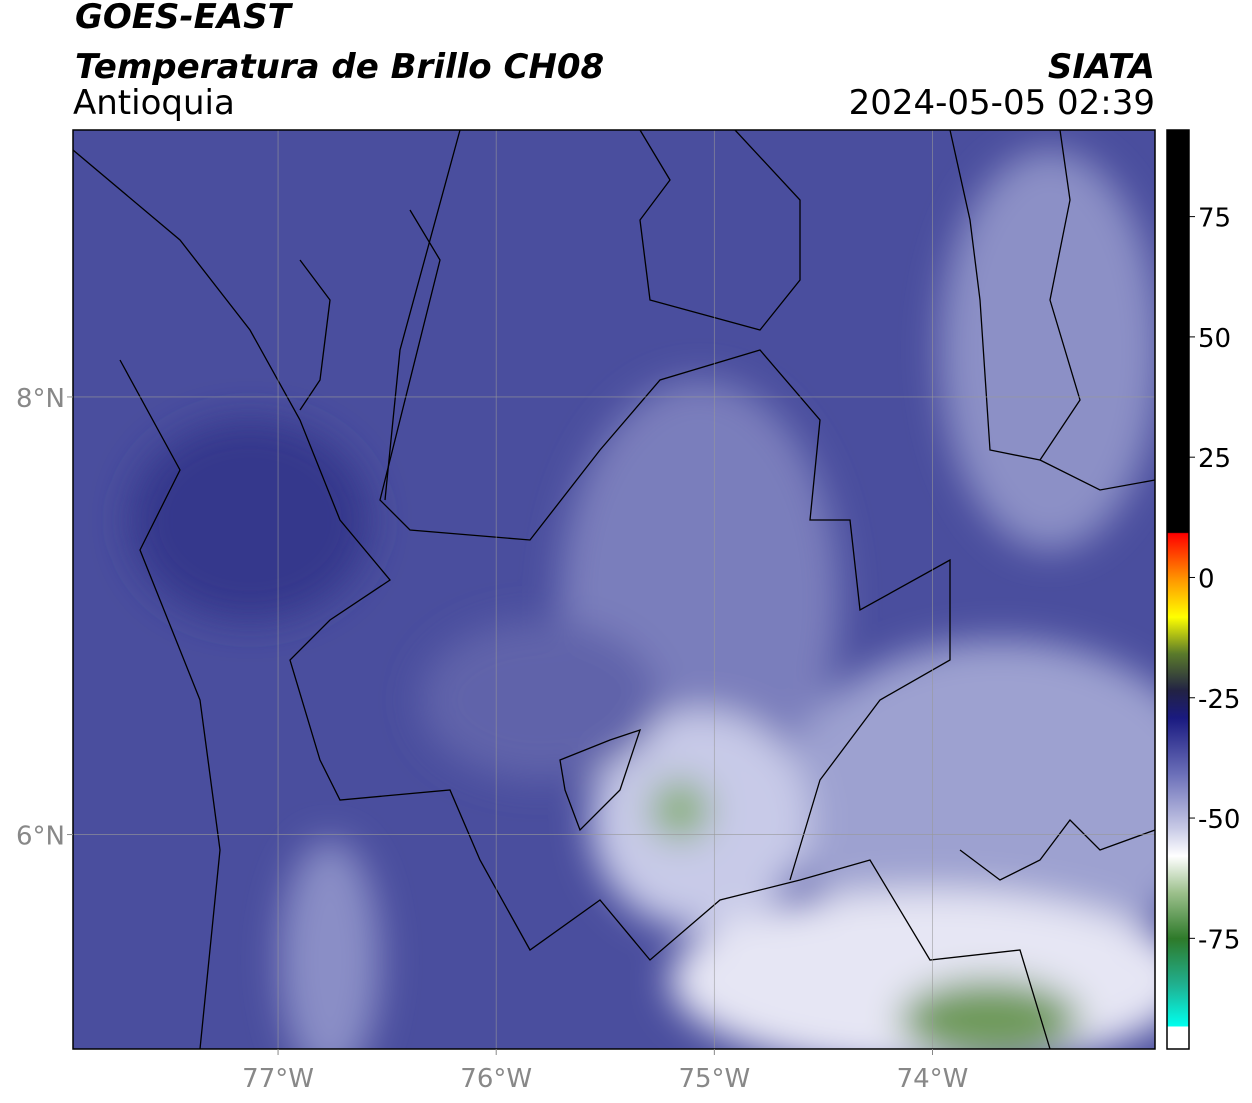  What do you see at coordinates (1214, 339) in the screenshot?
I see `colorbar-tick-label: 50` at bounding box center [1214, 339].